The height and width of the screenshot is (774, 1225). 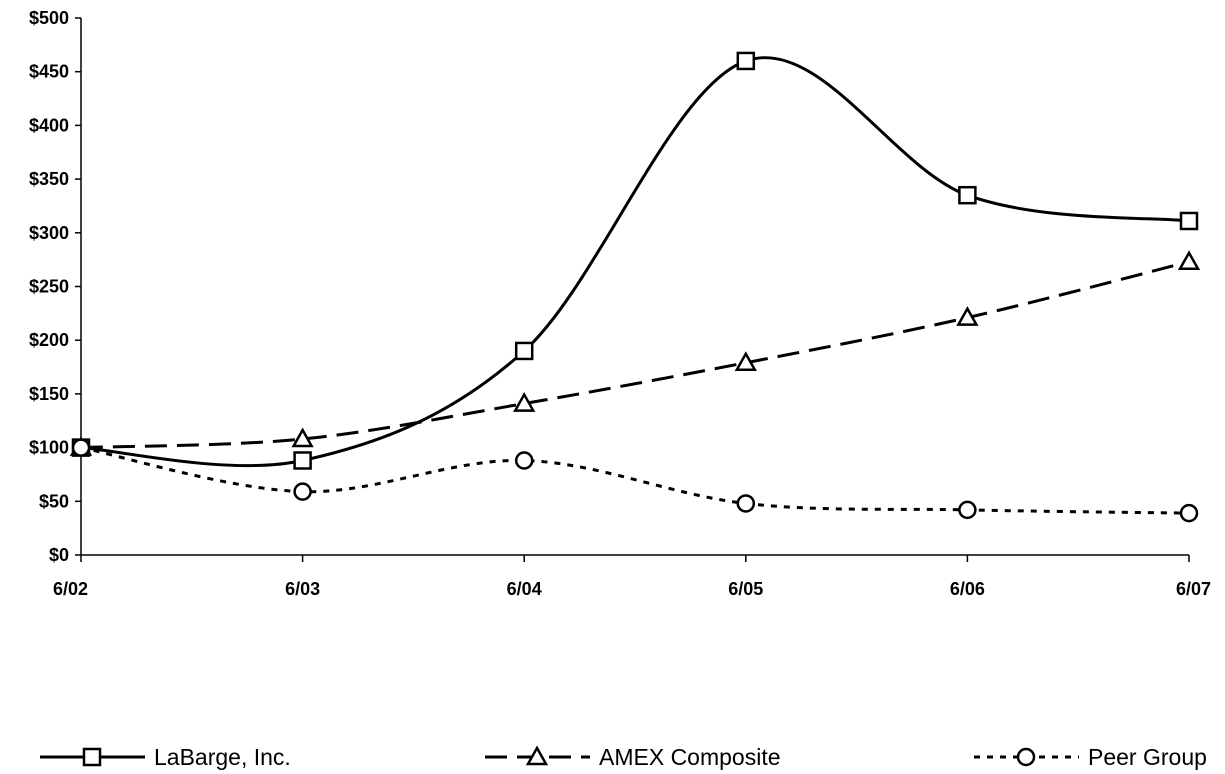 What do you see at coordinates (632, 576) in the screenshot?
I see `x-axis: 6/02 6/03 6/04 6/05 6/06 6/07` at bounding box center [632, 576].